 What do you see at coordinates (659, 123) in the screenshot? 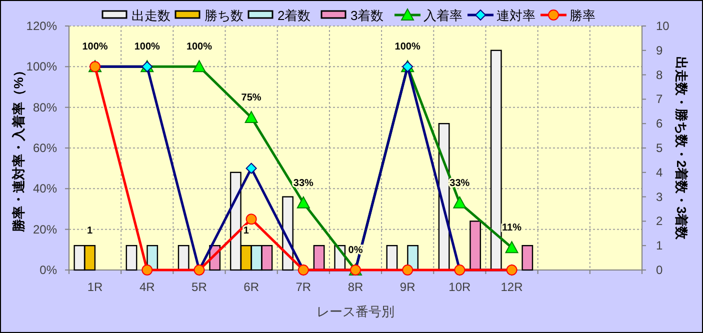
I see `y2-tick-label: 6` at bounding box center [659, 123].